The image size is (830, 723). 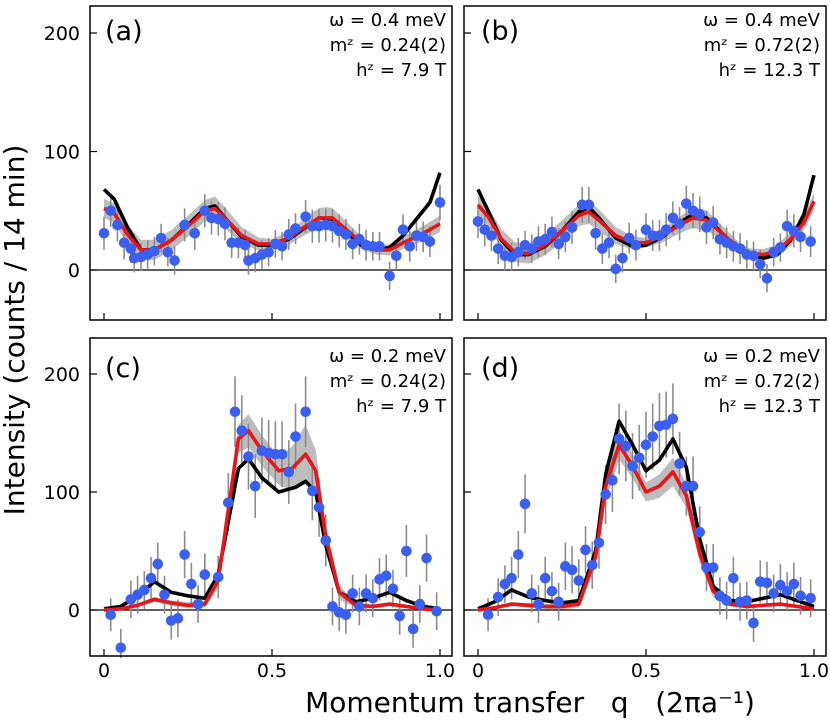 I want to click on x-tick-labels: 0 0.5 1.0 0 0.5 1.0, so click(x=463, y=671).